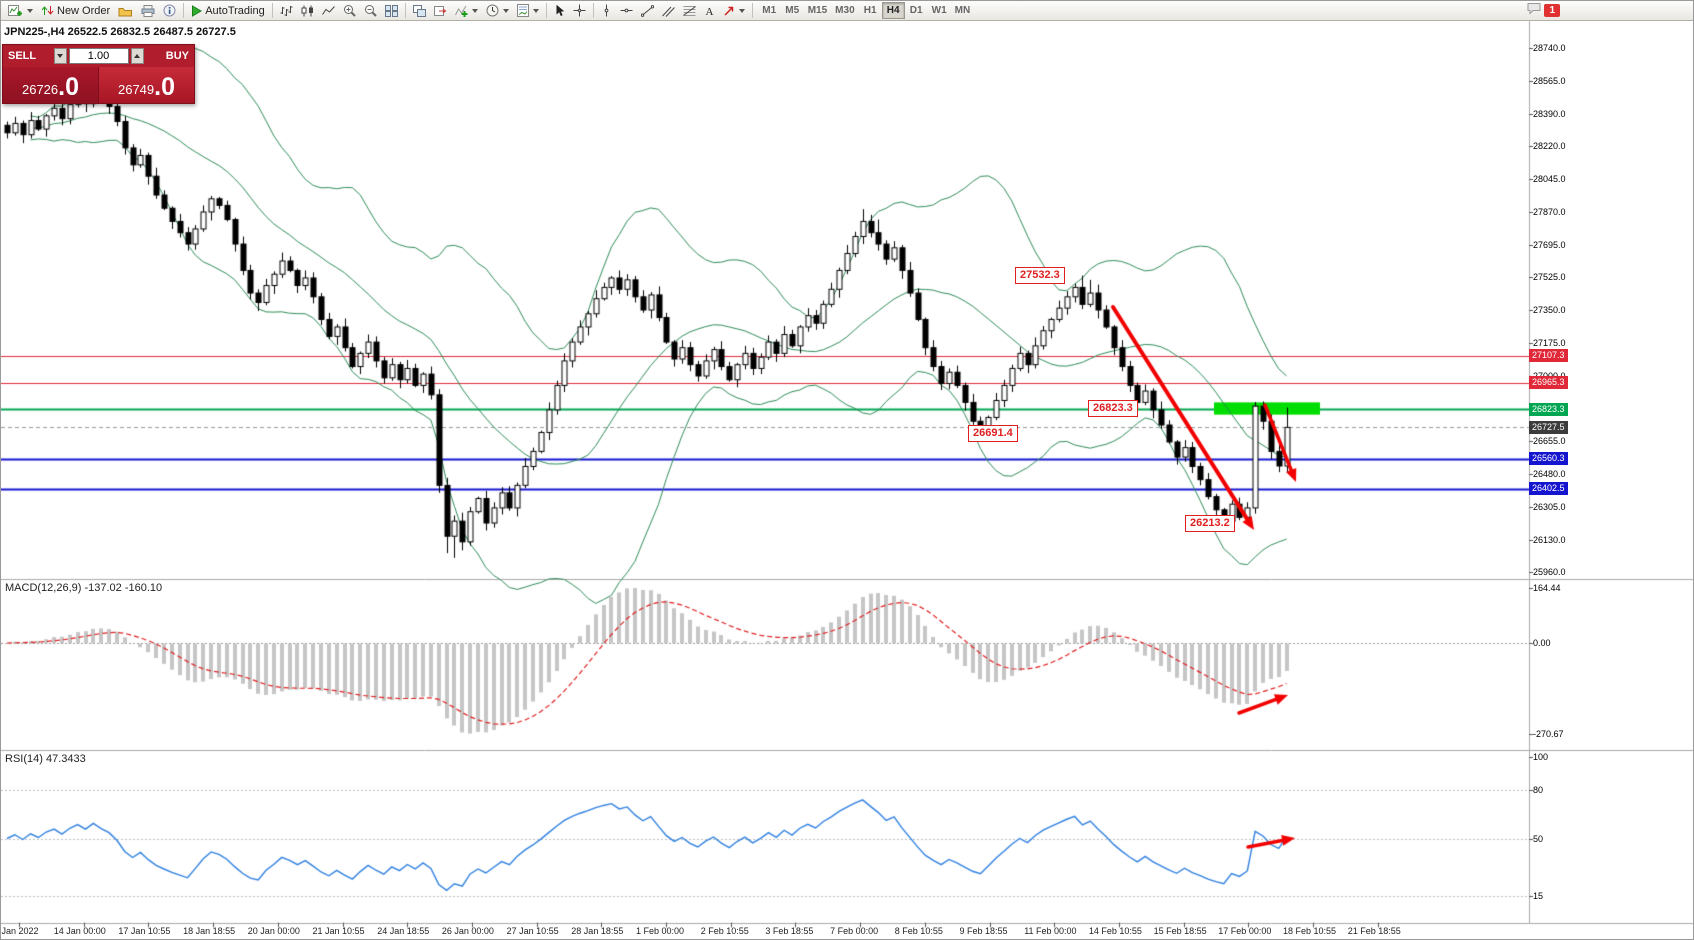  Describe the element at coordinates (1548, 427) in the screenshot. I see `bid-price-tag: 26727.5` at that location.